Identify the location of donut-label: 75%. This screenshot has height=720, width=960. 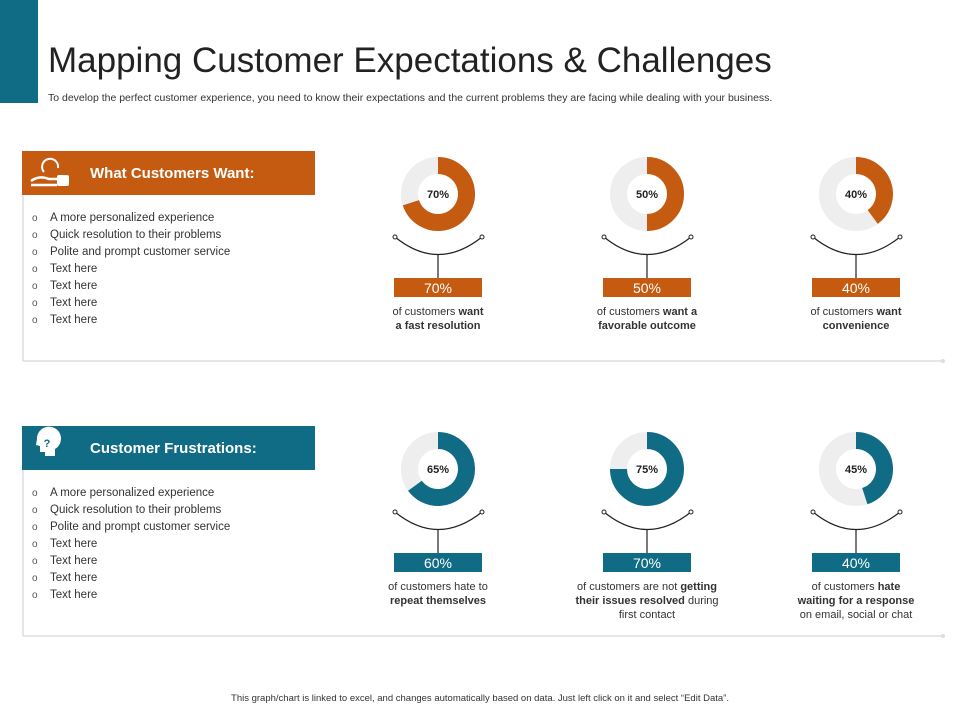
(647, 470).